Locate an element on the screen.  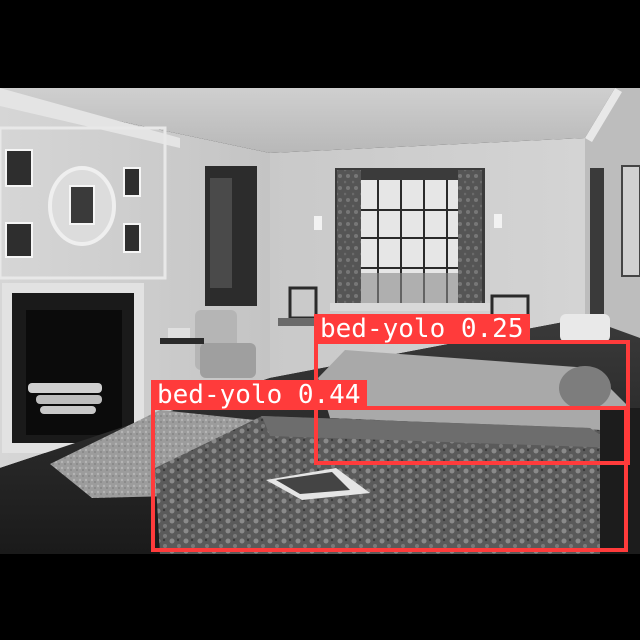
detection-label-bed-1: bed-yolo 0.25 is located at coordinates (422, 329).